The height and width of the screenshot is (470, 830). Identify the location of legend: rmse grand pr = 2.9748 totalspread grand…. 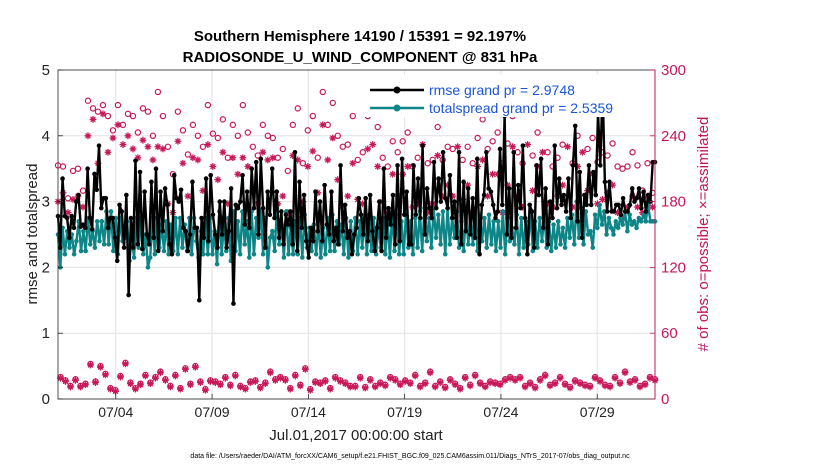
(508, 96).